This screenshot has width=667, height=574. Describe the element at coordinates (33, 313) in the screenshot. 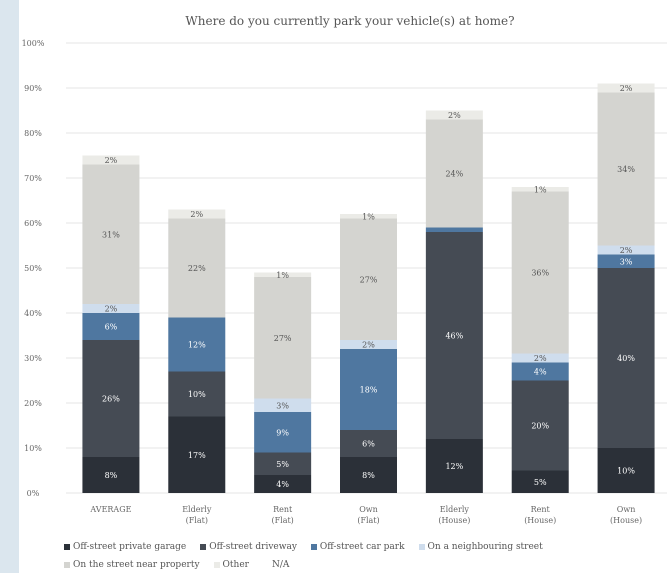

I see `y-tick-label: 40%` at that location.